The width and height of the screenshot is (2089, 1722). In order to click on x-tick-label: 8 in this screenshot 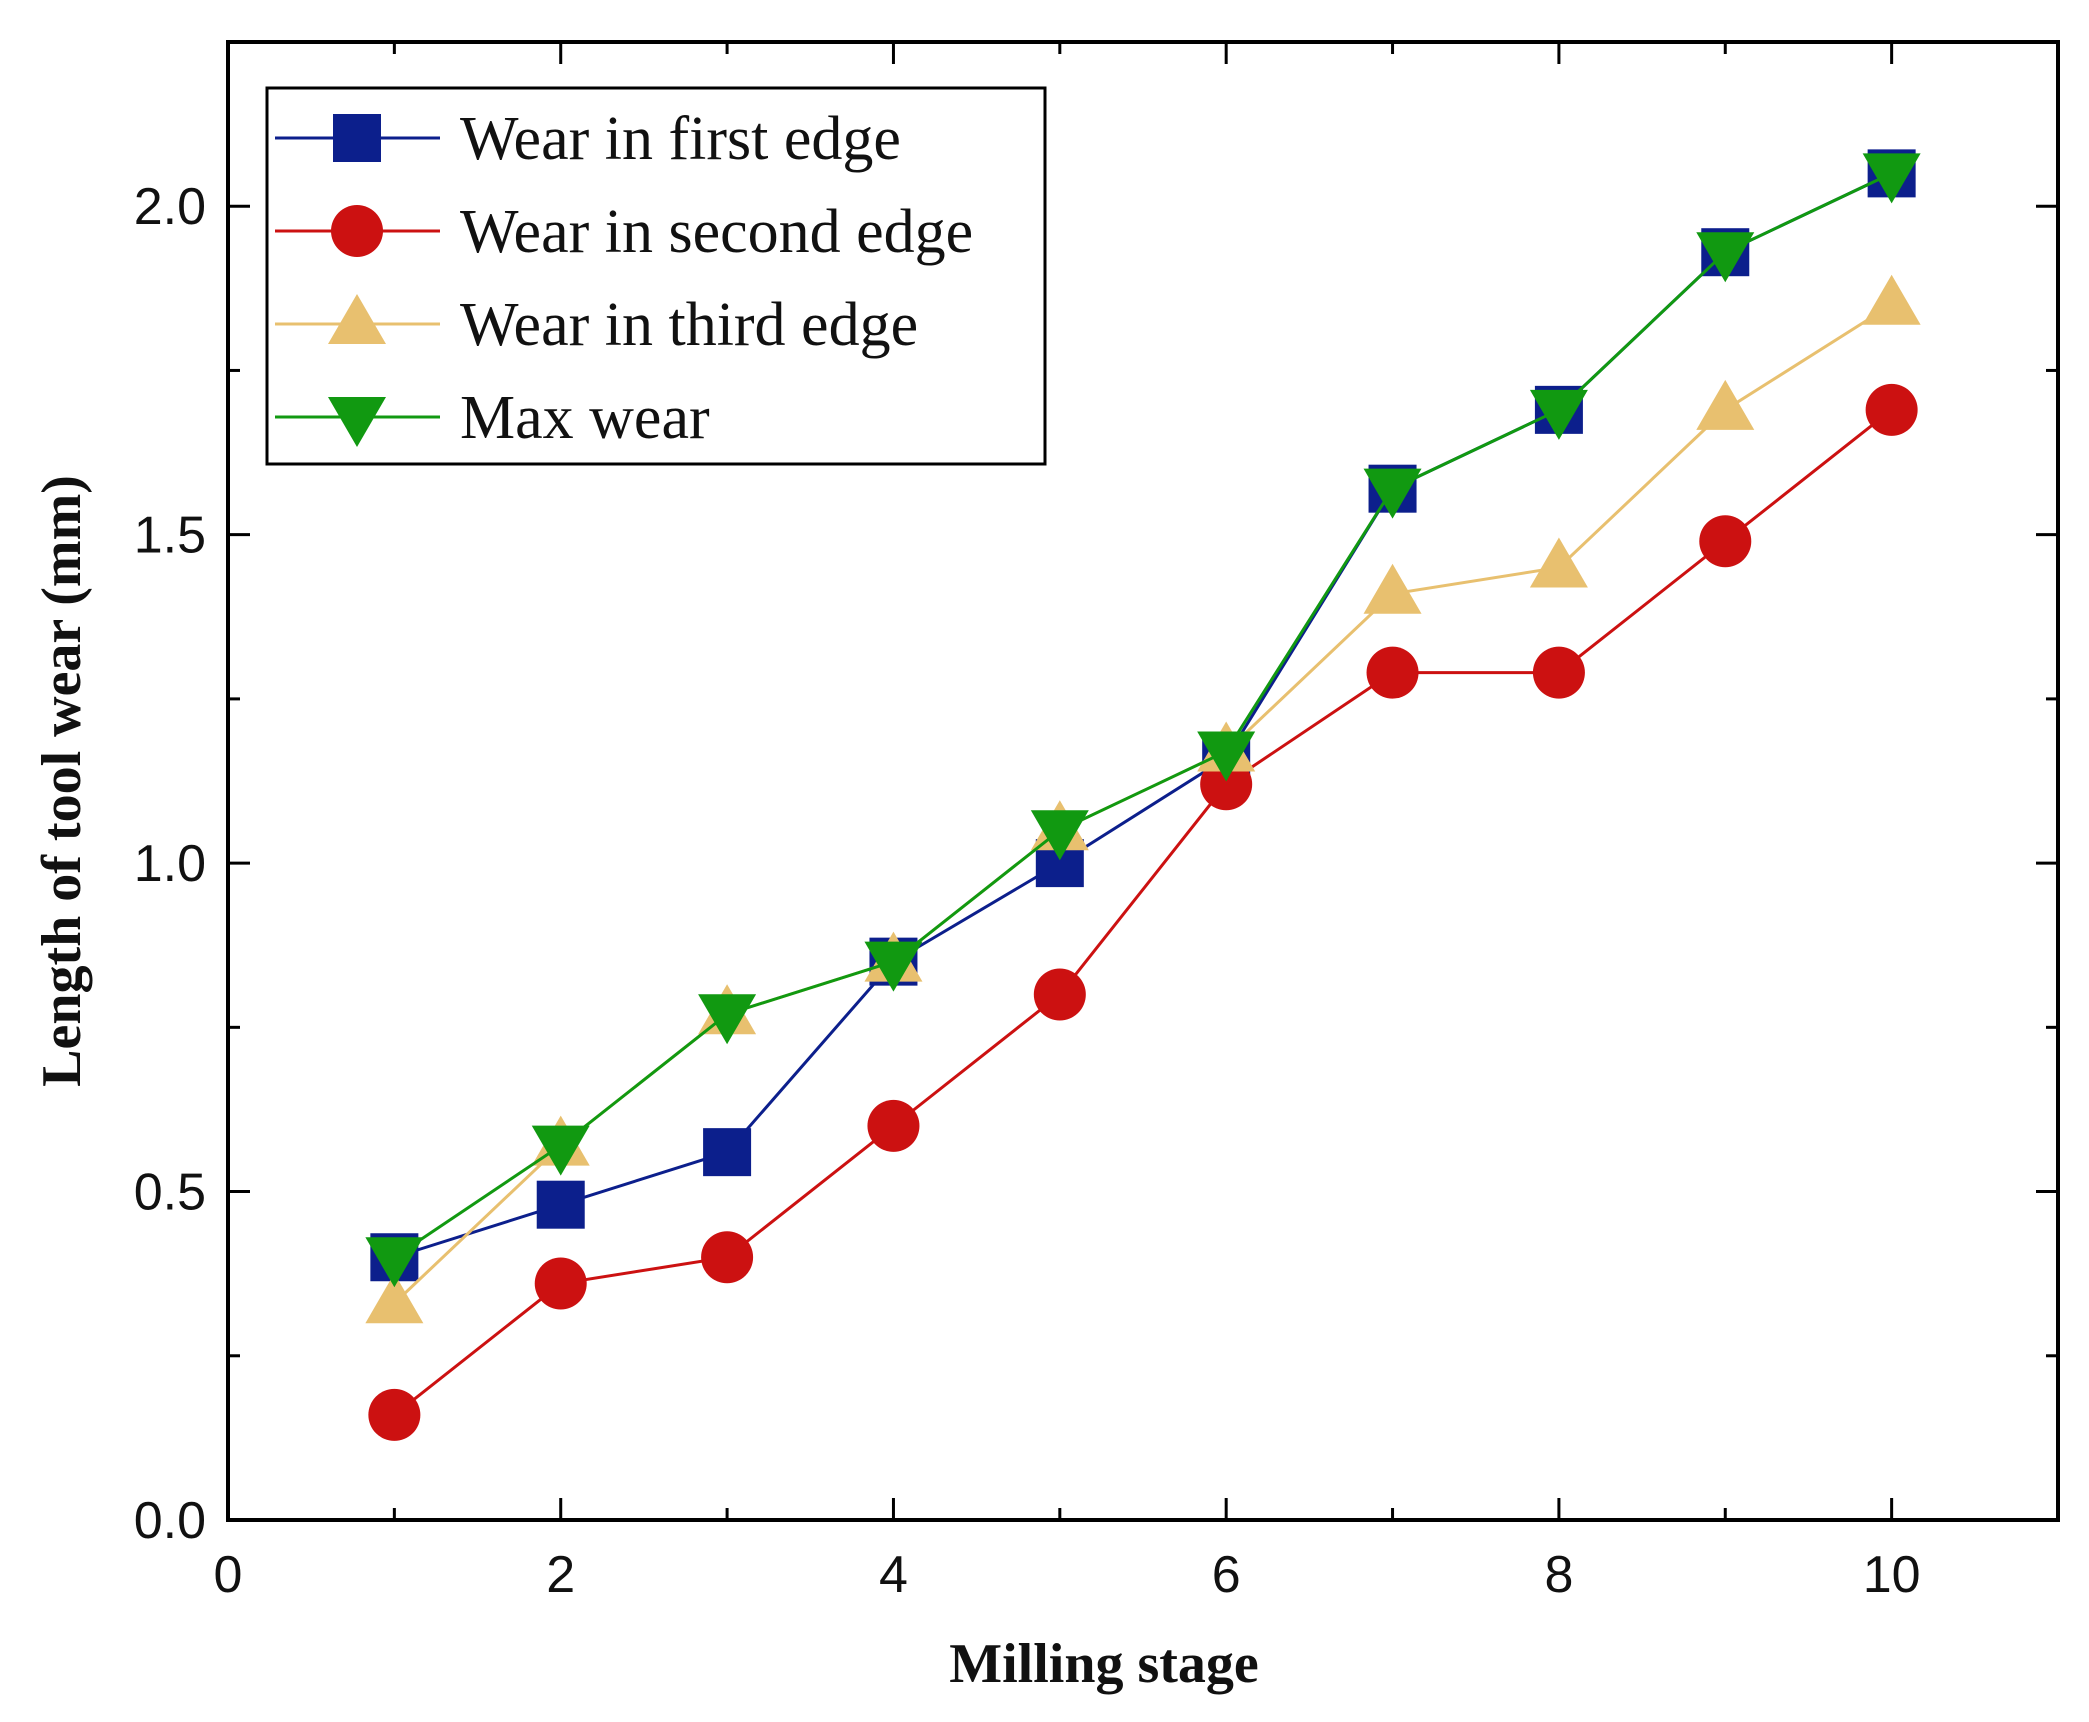, I will do `click(1558, 1575)`.